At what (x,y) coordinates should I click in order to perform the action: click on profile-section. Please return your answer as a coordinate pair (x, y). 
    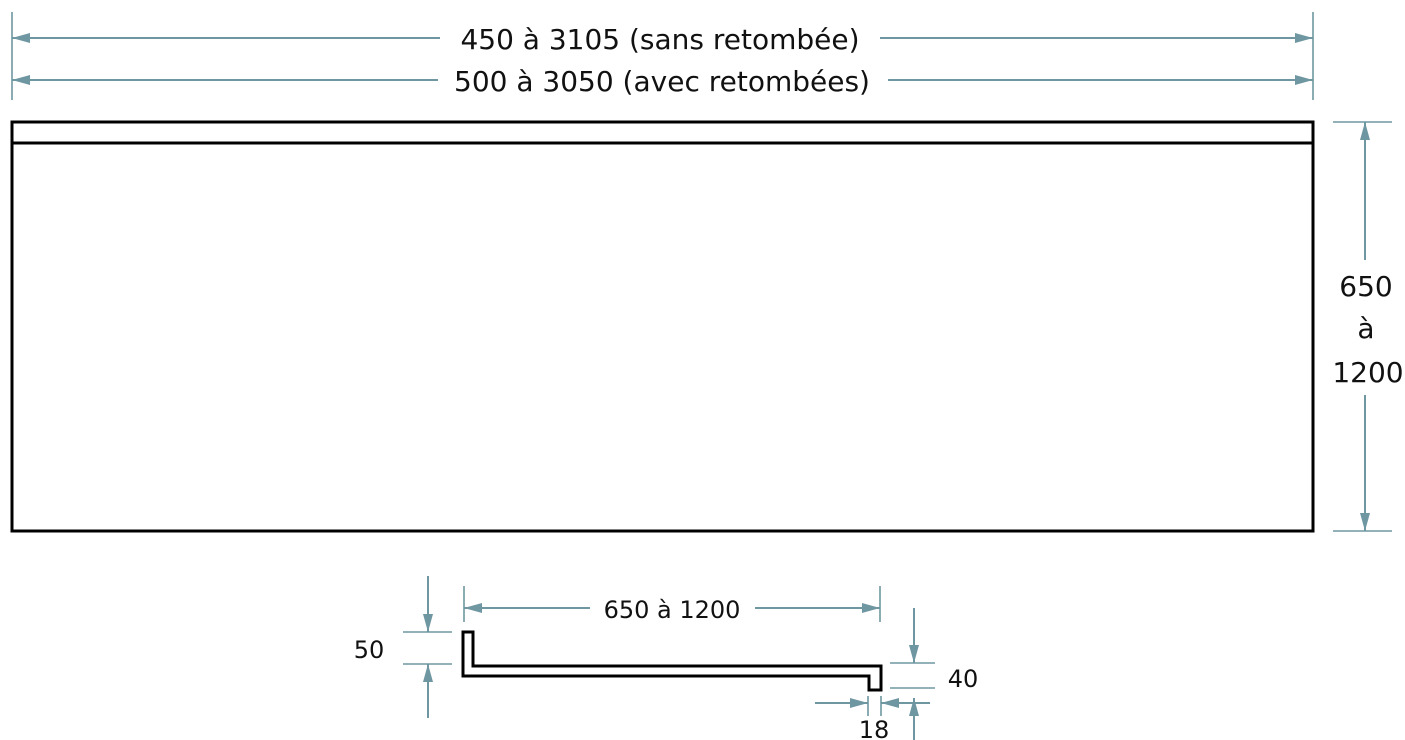
    Looking at the image, I should click on (672, 661).